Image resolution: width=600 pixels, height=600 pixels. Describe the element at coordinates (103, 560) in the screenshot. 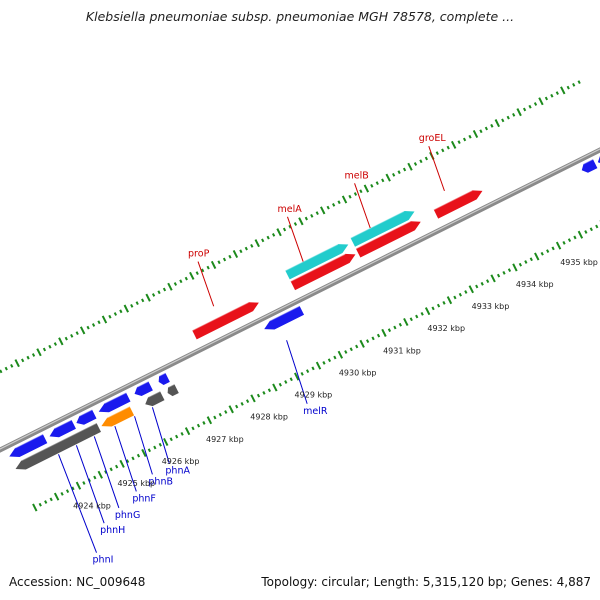

I see `gene-label-phni: phnI` at that location.